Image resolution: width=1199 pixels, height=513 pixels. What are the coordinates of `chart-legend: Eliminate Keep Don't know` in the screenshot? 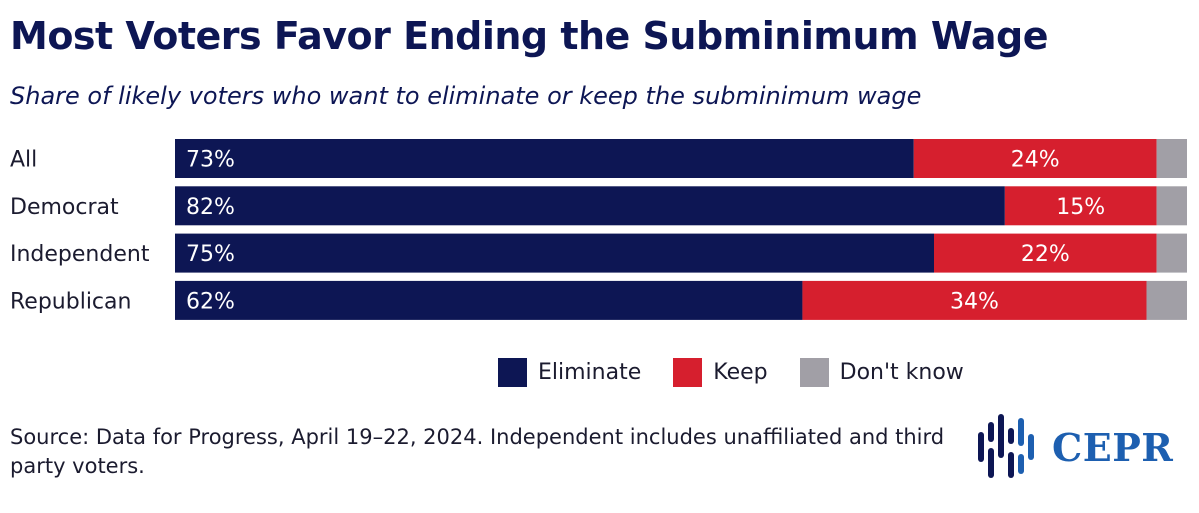 It's located at (731, 372).